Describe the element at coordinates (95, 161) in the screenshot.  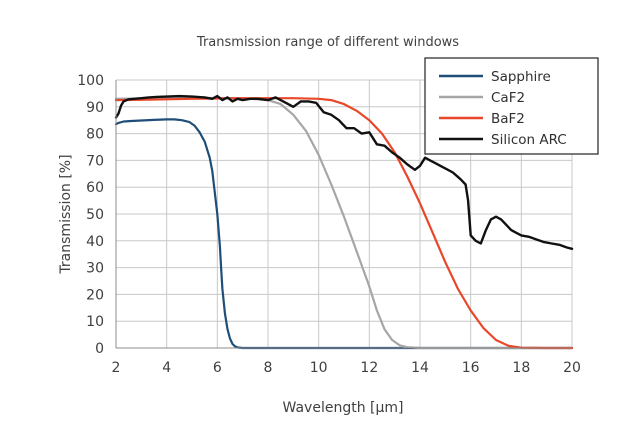
I see `y-tick-label: 70` at that location.